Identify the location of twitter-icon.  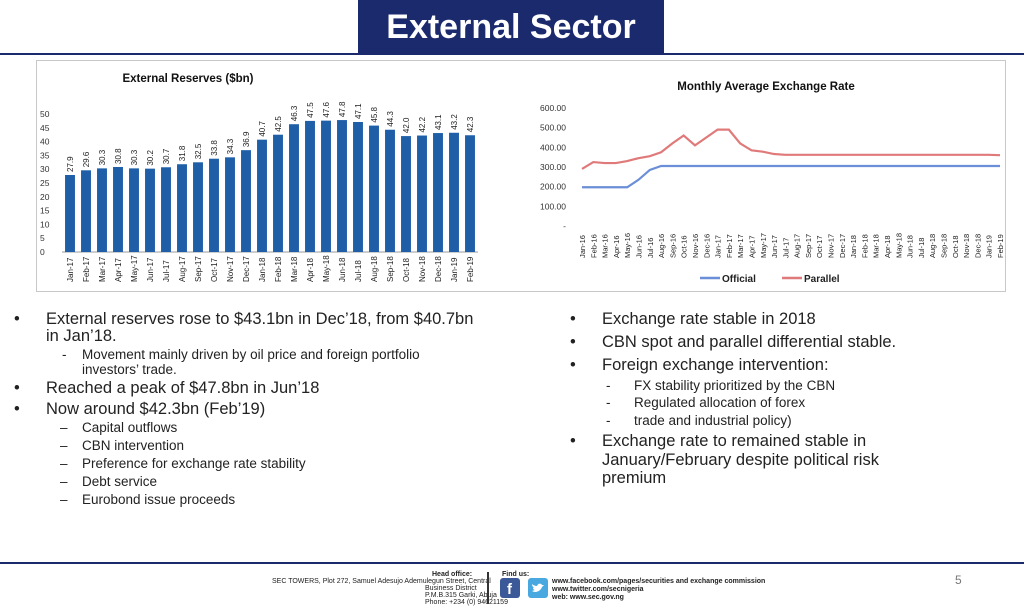
(538, 588).